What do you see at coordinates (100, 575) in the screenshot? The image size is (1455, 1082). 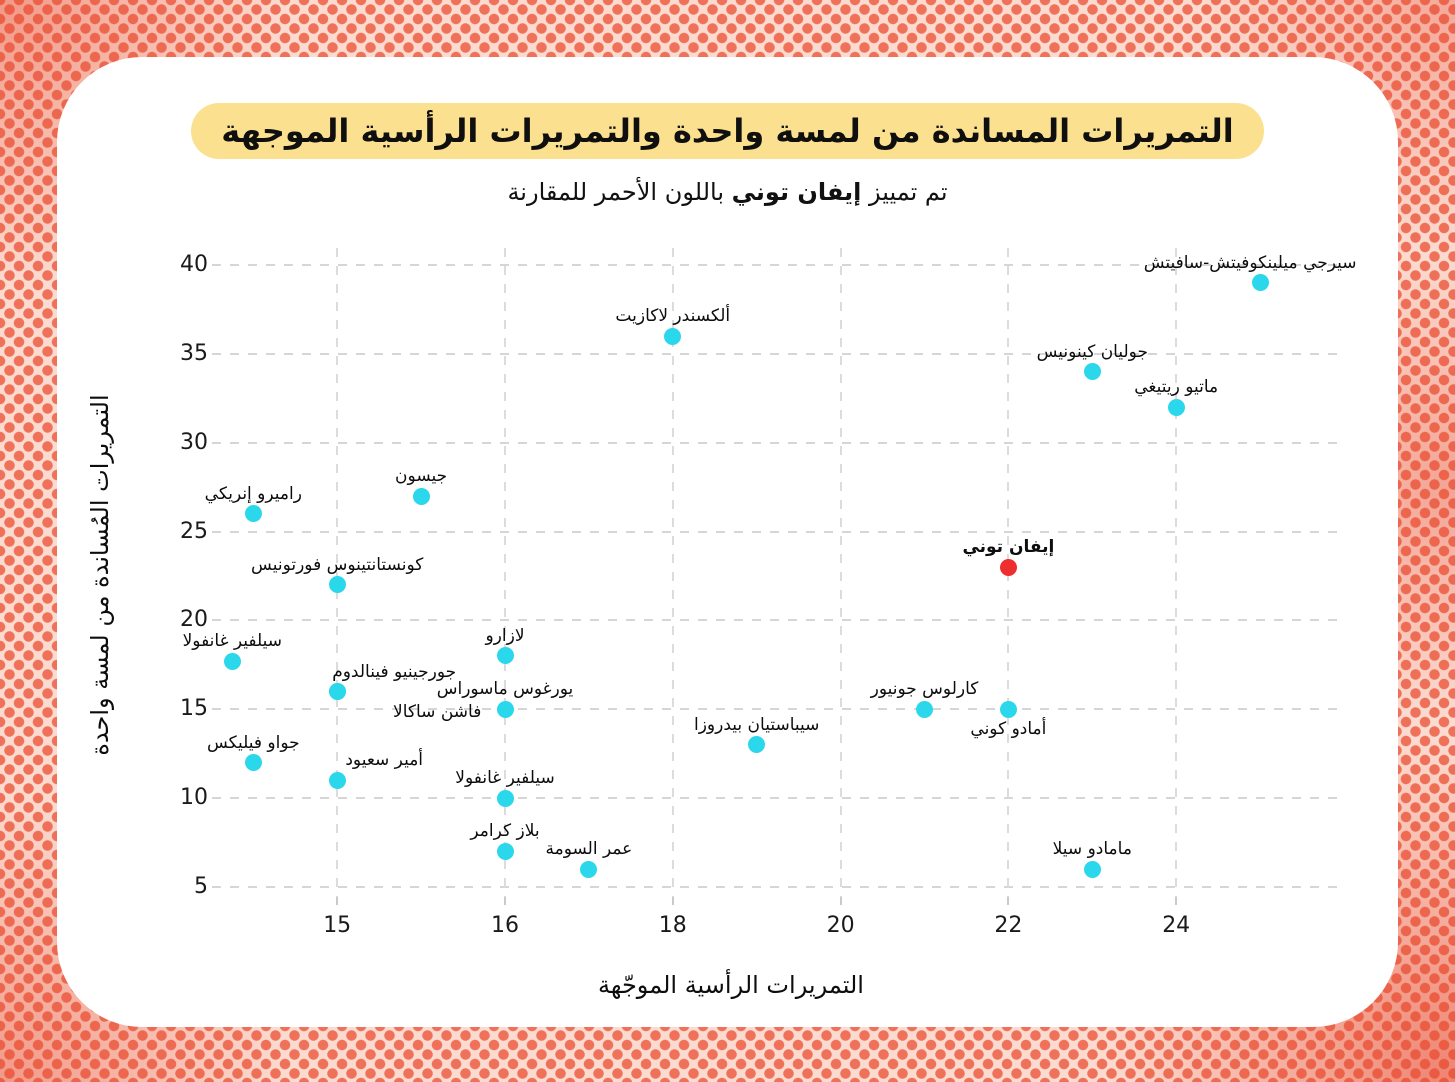 I see `y-axis-title: التمريرات المُساندة من لمسة واحدة` at bounding box center [100, 575].